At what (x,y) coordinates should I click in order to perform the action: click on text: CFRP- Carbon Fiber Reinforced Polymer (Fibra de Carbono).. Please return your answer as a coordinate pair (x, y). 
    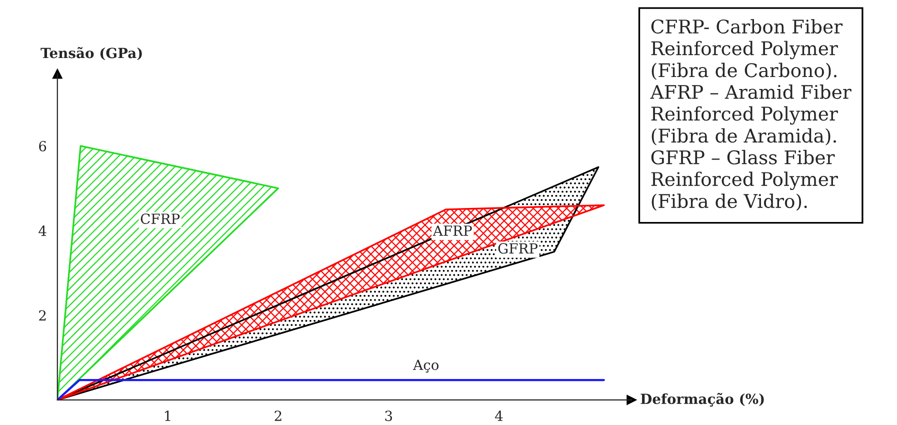
    Looking at the image, I should click on (747, 49).